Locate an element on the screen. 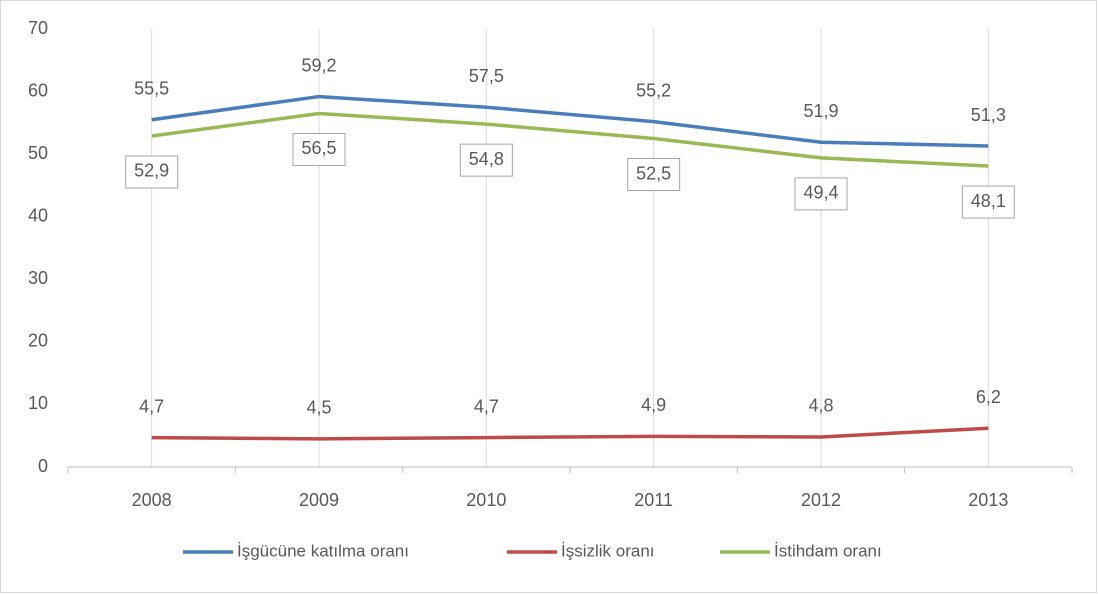 This screenshot has height=594, width=1098. y-tick-label: 0 is located at coordinates (43, 466).